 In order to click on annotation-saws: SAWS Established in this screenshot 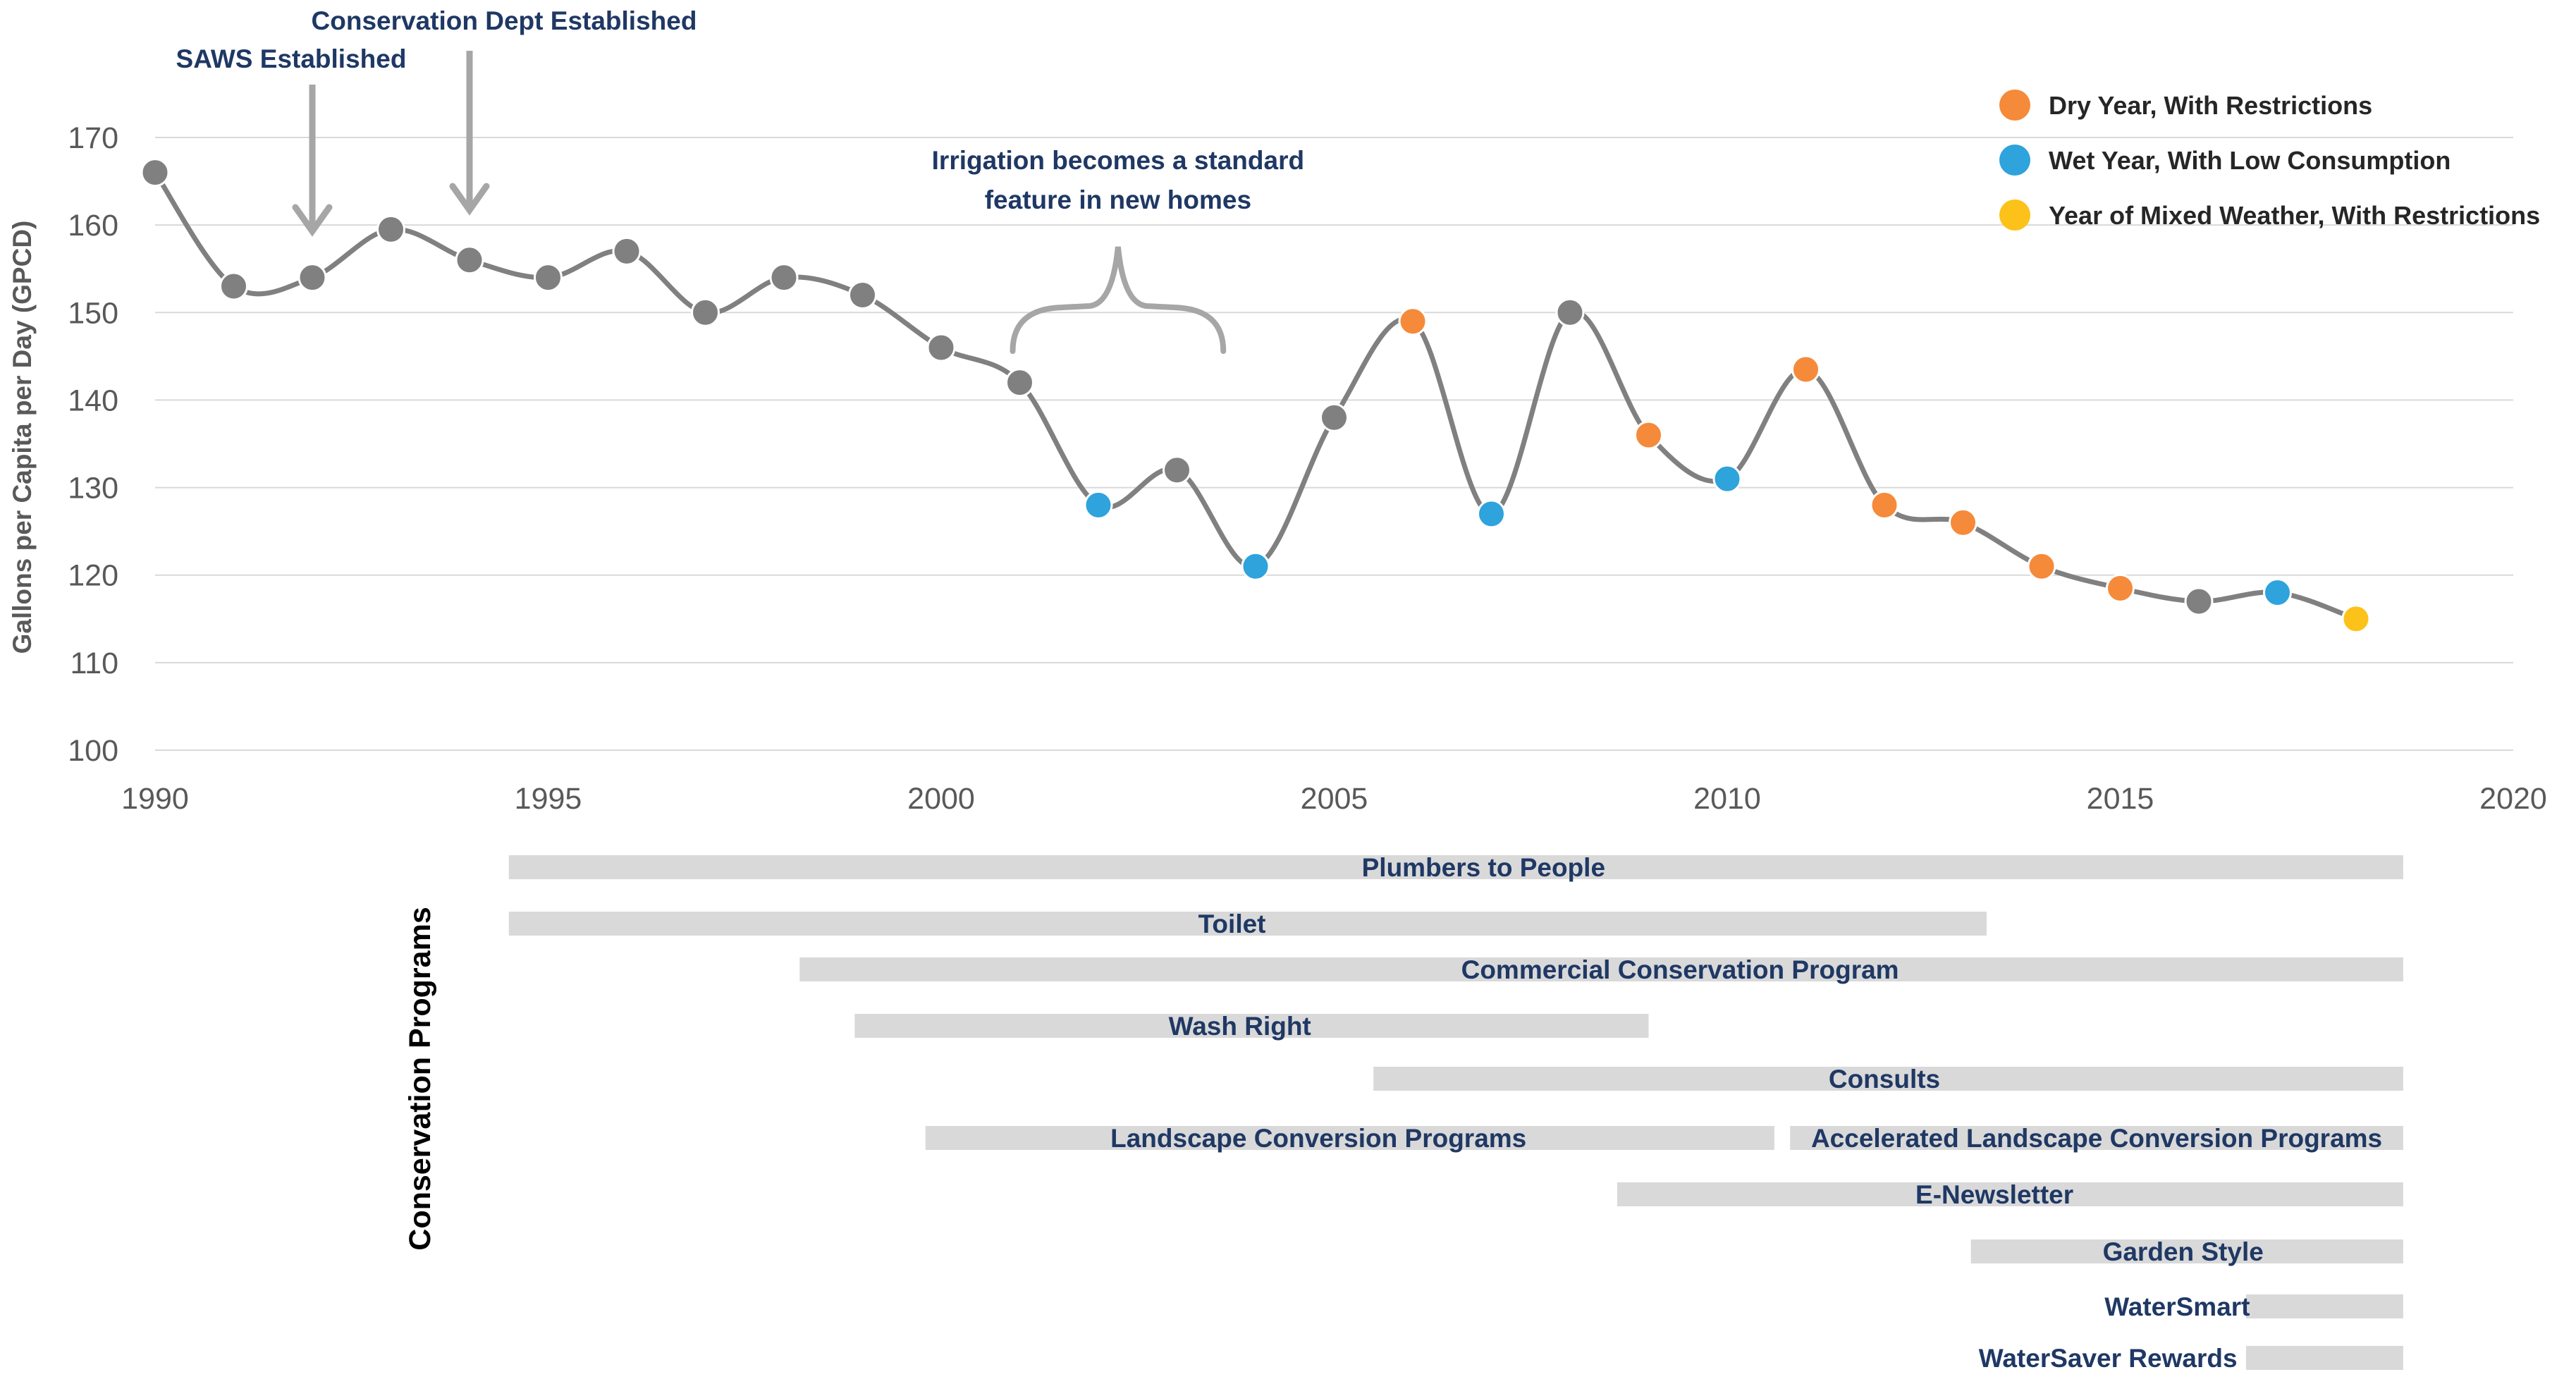, I will do `click(291, 58)`.